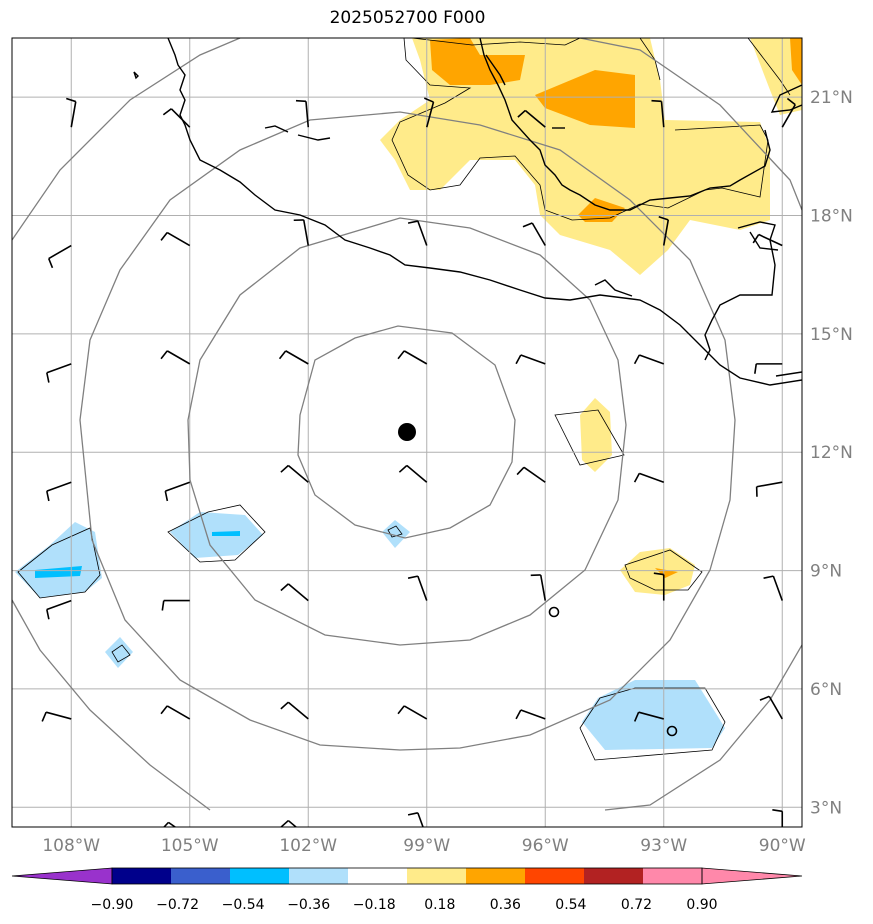 This screenshot has width=873, height=924. What do you see at coordinates (243, 905) in the screenshot?
I see `colorbar-tick-label: −0.54` at bounding box center [243, 905].